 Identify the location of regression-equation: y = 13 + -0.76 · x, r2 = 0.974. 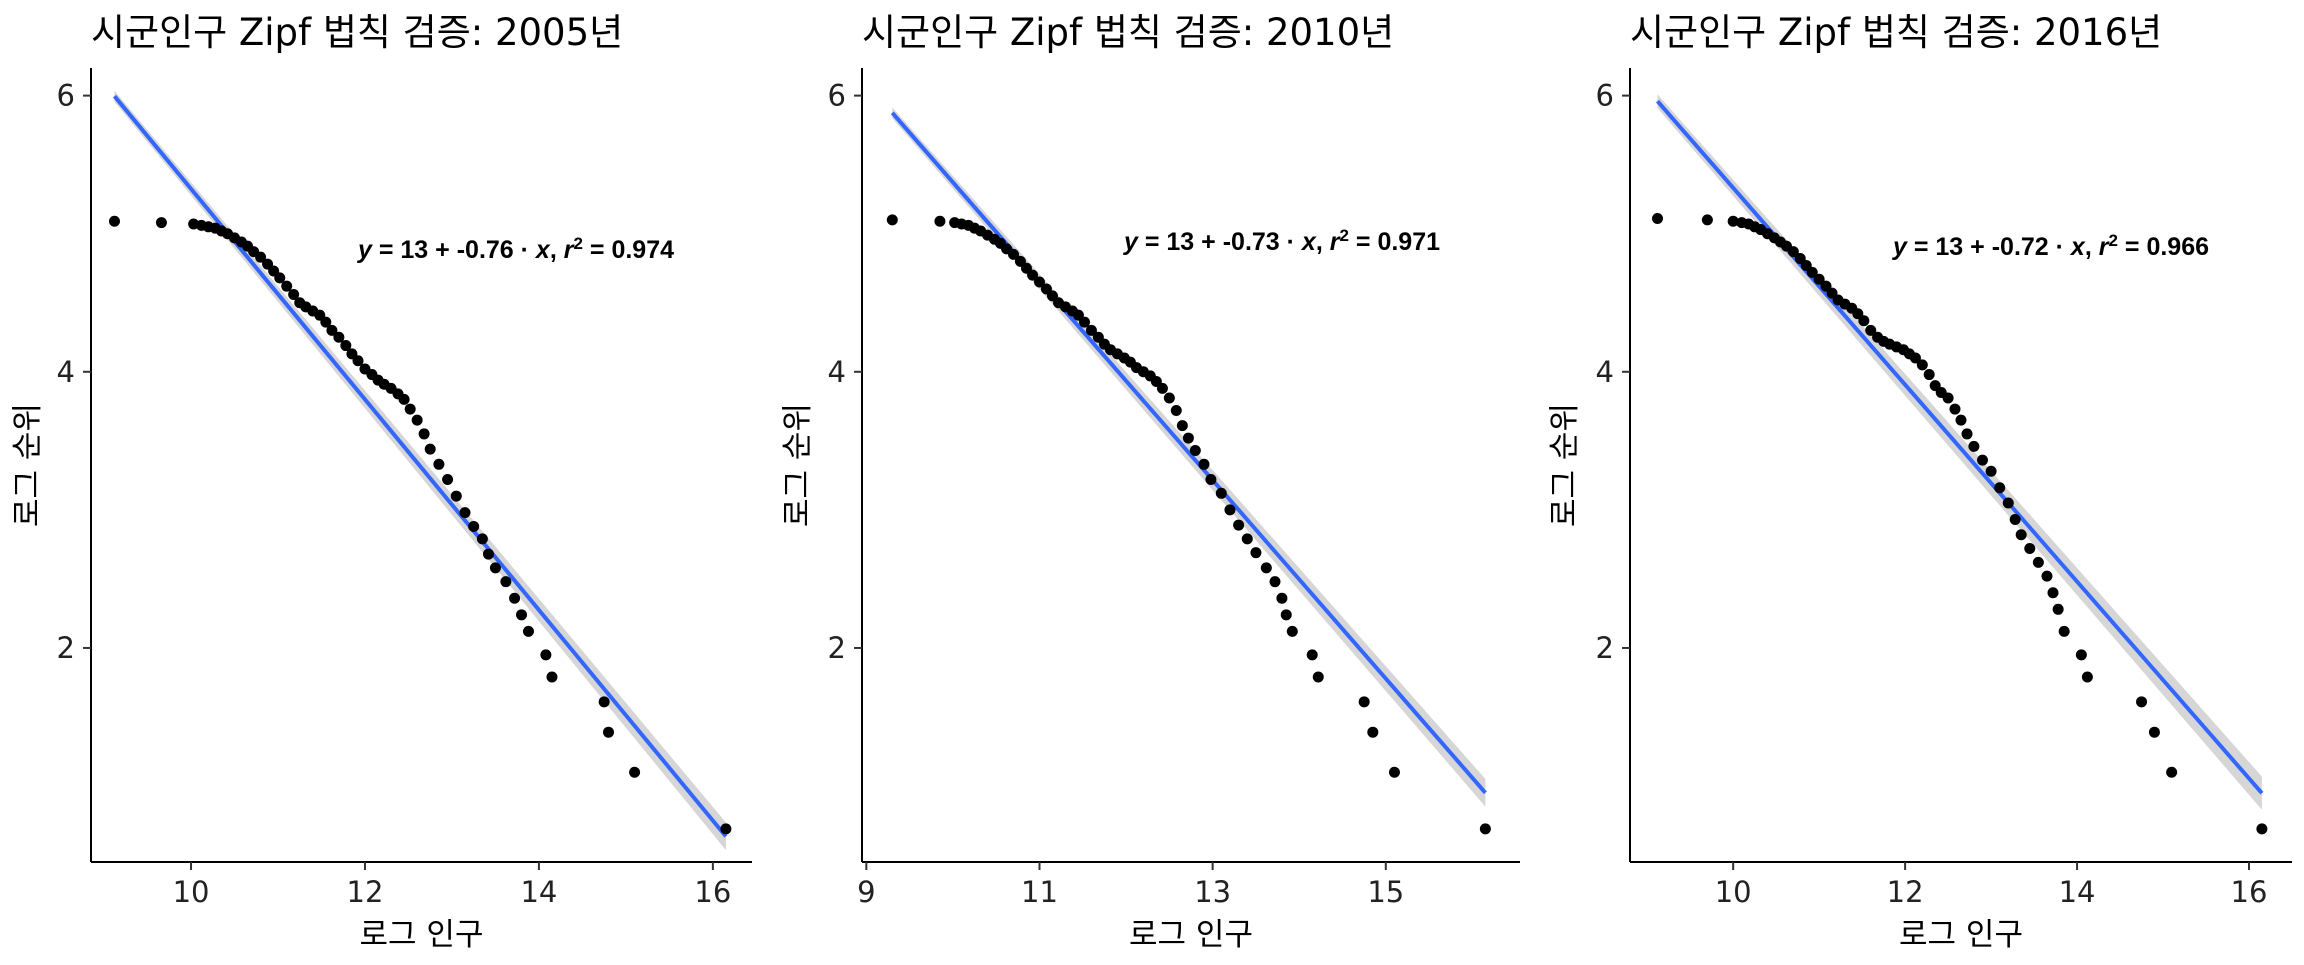
(515, 249).